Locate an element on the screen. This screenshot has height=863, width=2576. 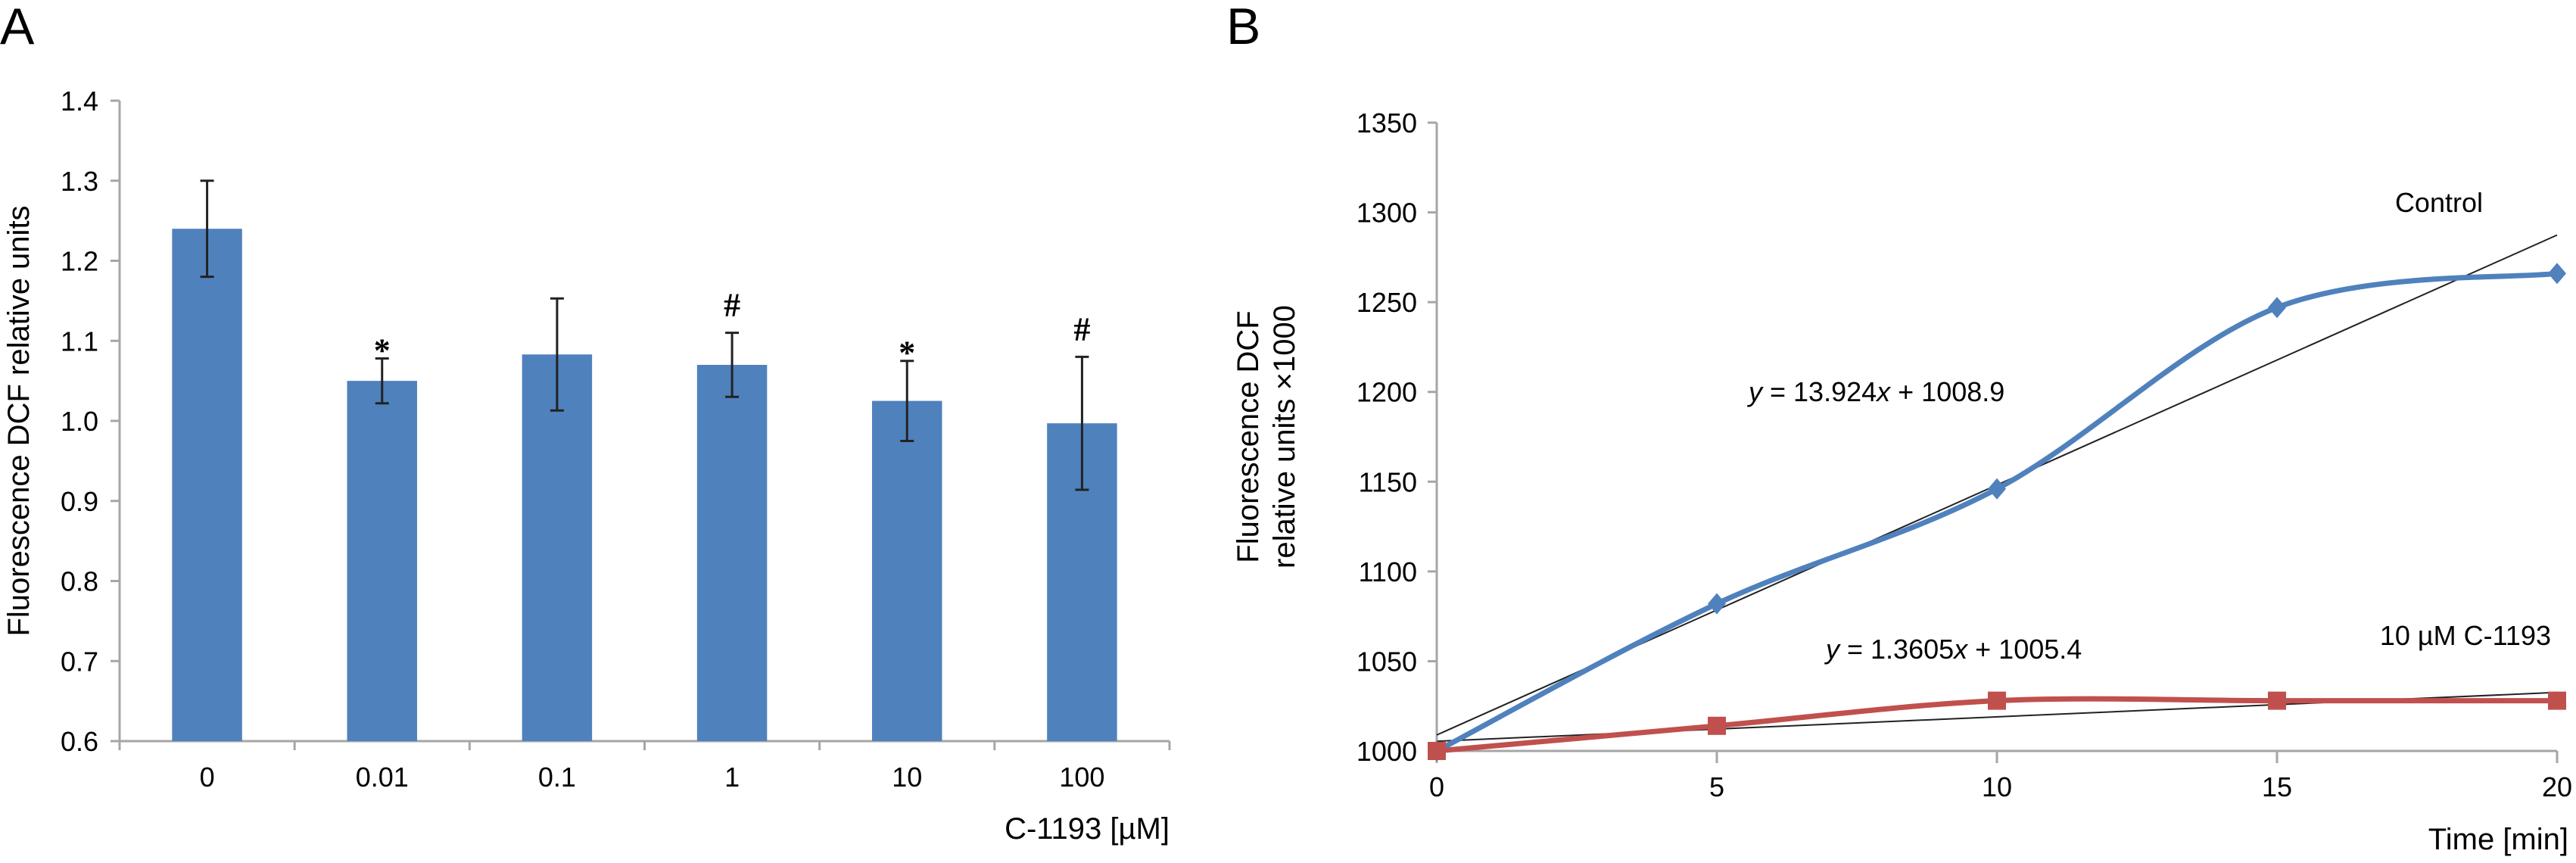
y-tick-label-a: 1.1 is located at coordinates (79, 341).